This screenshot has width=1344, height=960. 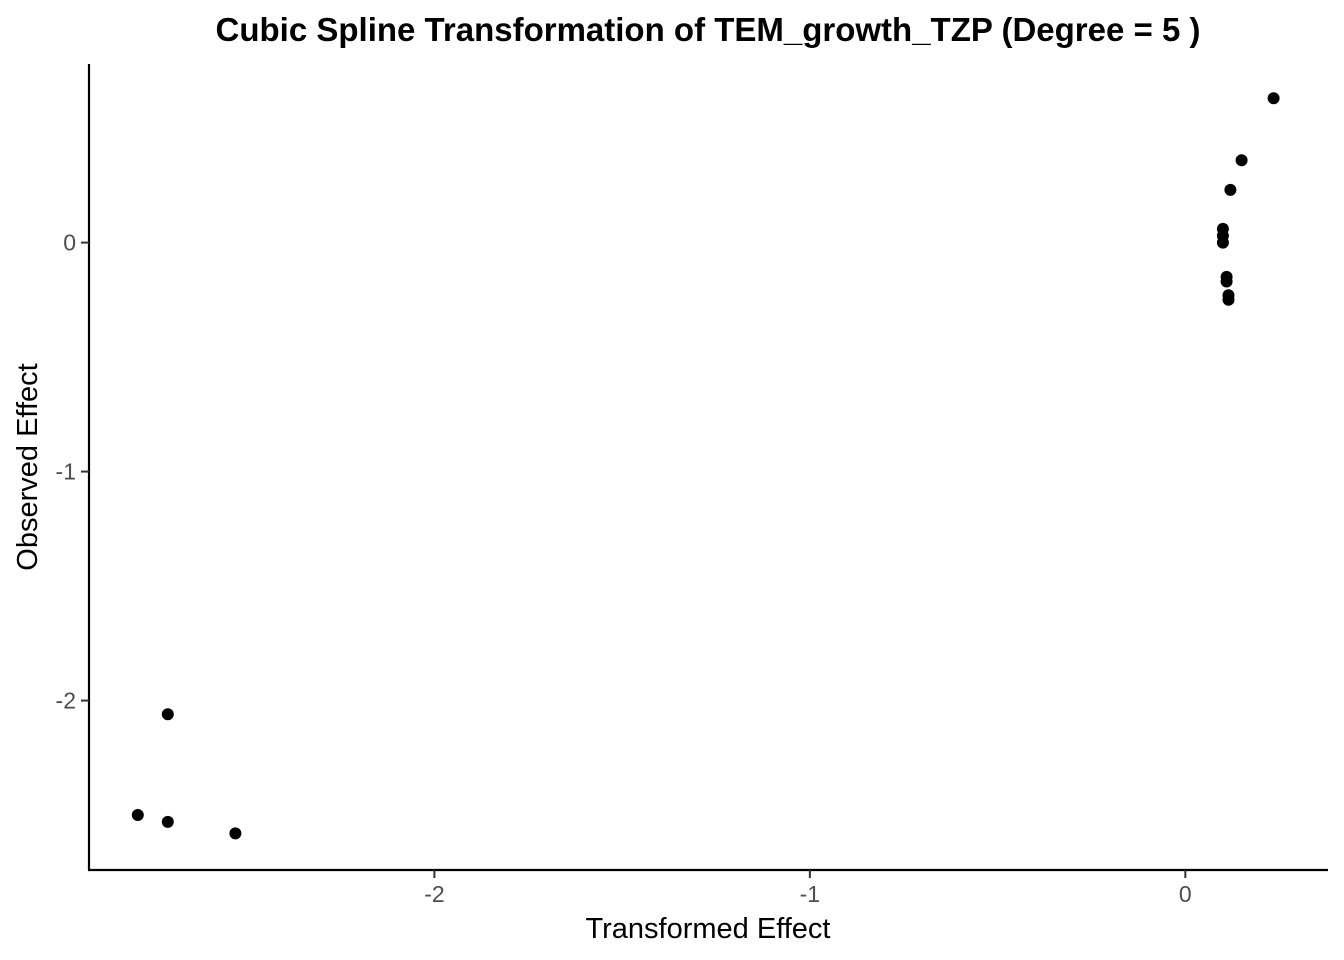 I want to click on x-axis-title: Transformed Effect, so click(x=708, y=929).